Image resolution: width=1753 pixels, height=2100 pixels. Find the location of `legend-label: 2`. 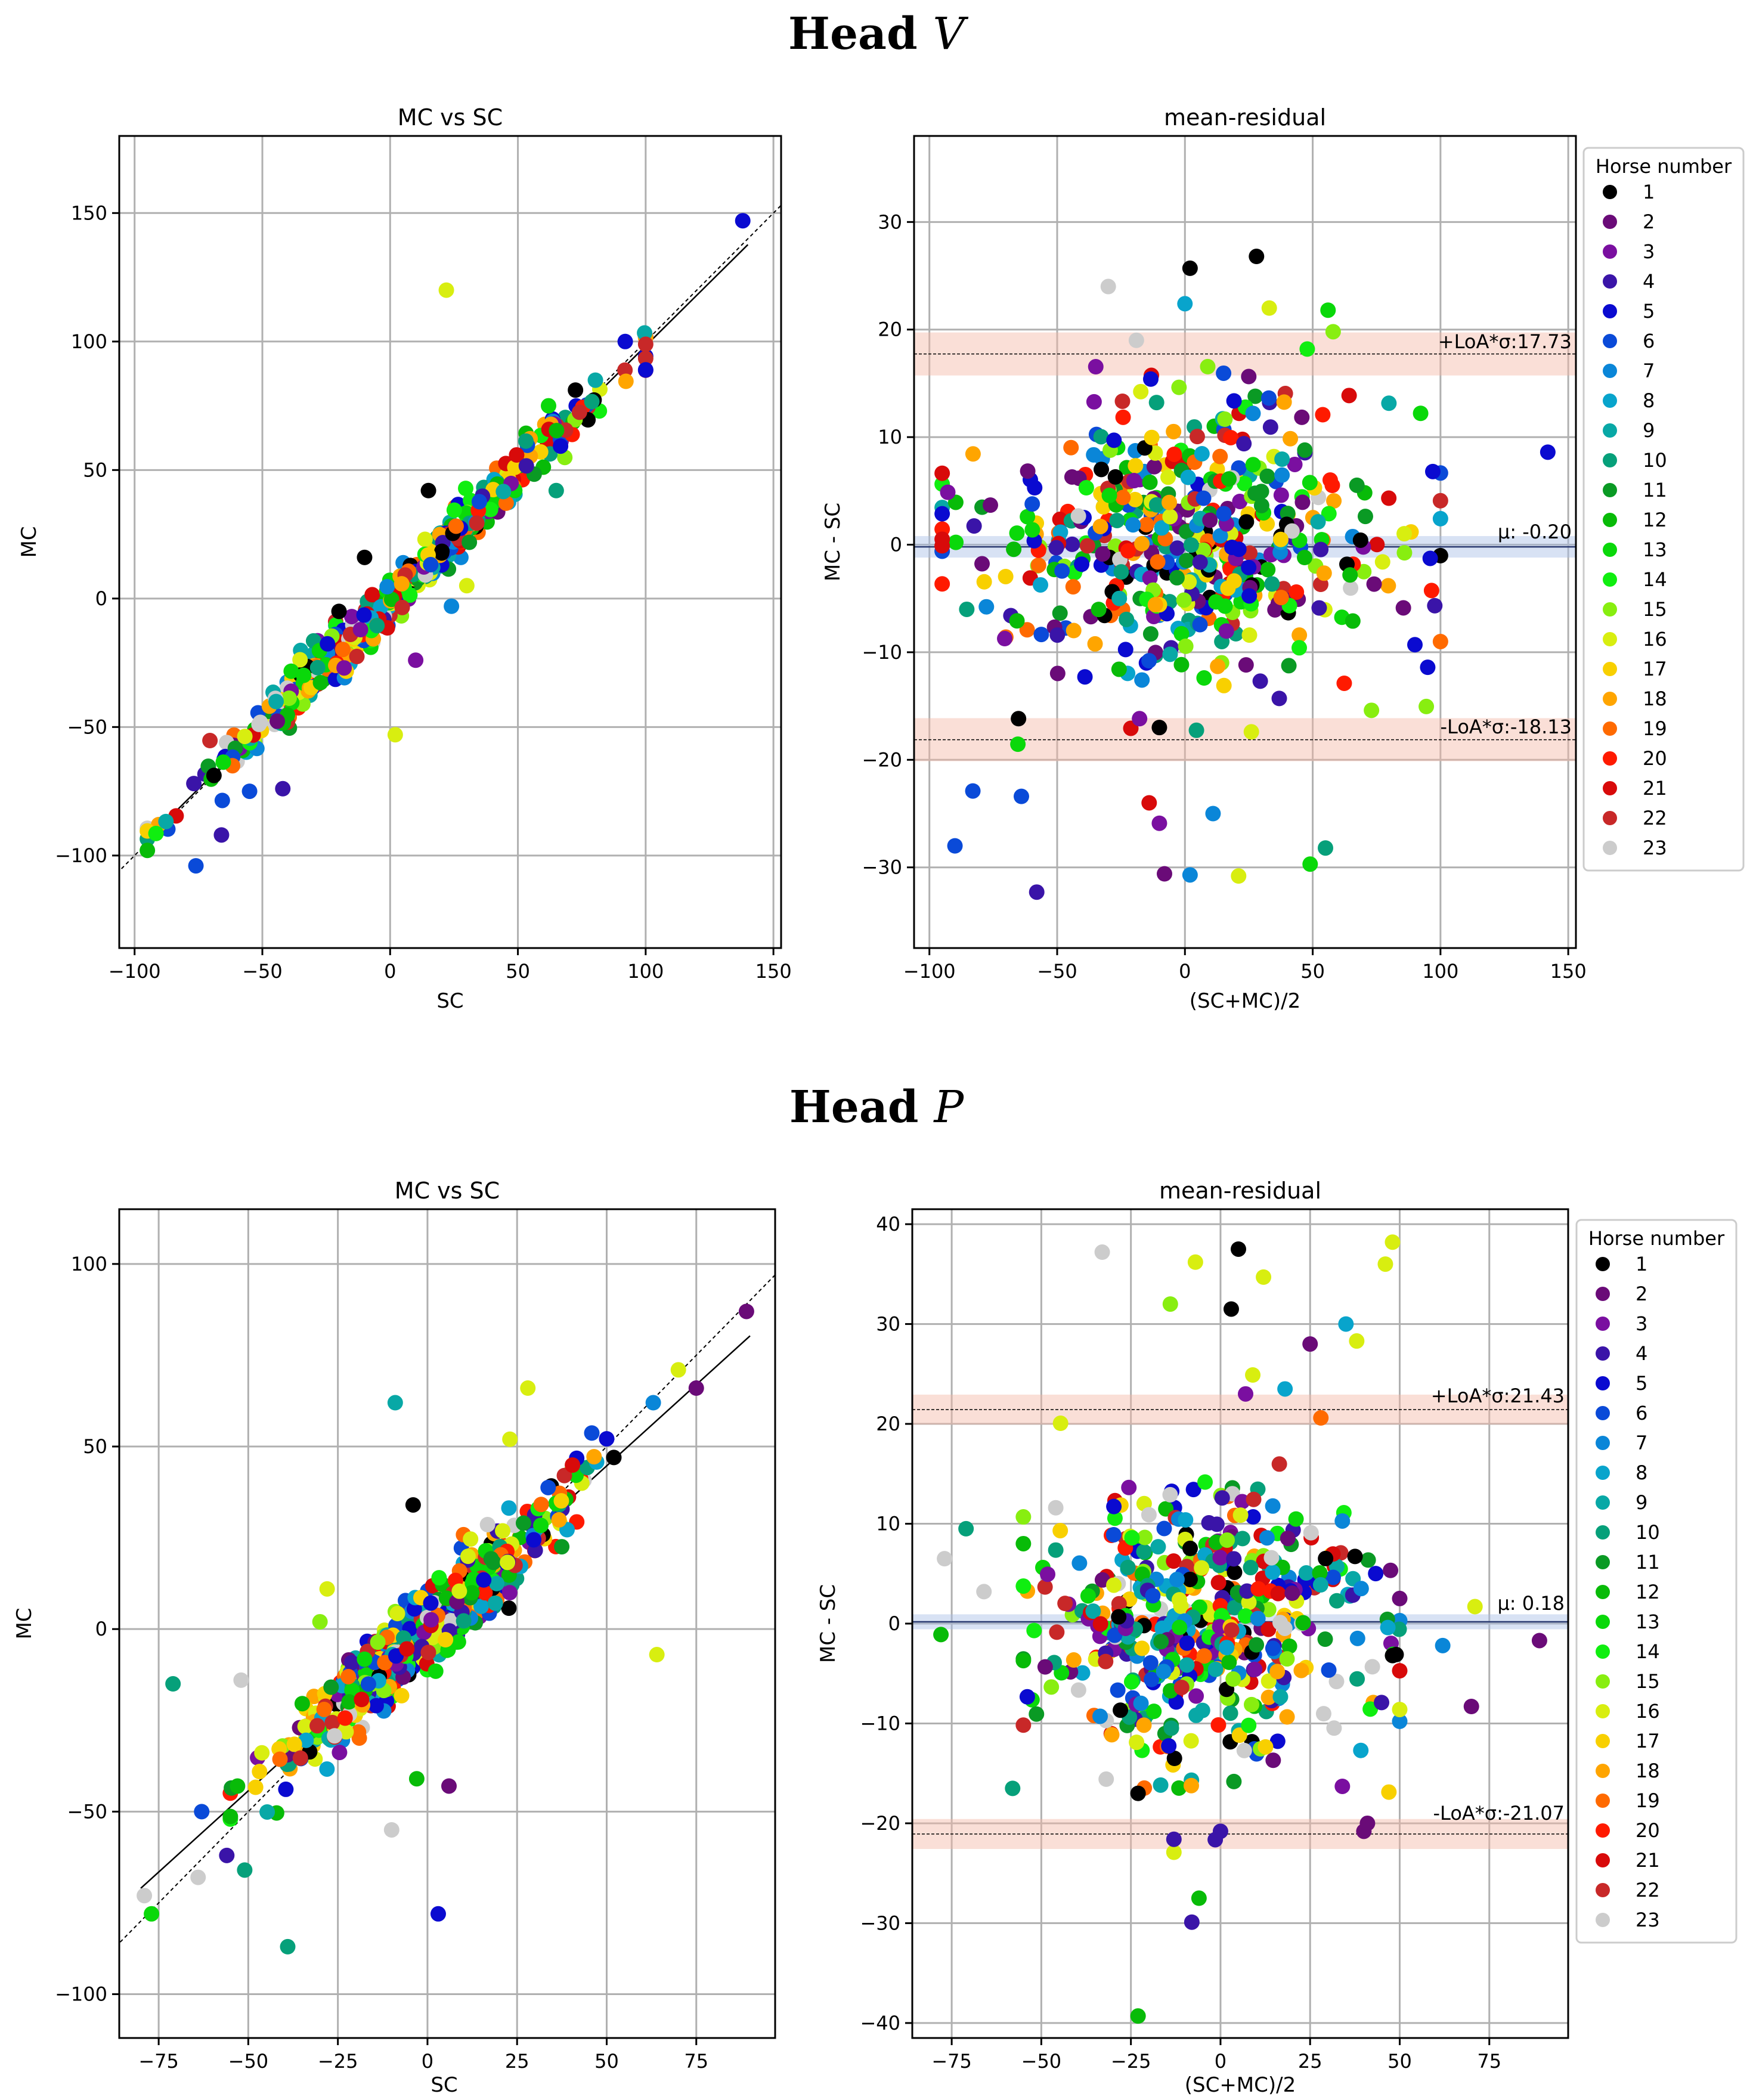

legend-label: 2 is located at coordinates (1649, 221).